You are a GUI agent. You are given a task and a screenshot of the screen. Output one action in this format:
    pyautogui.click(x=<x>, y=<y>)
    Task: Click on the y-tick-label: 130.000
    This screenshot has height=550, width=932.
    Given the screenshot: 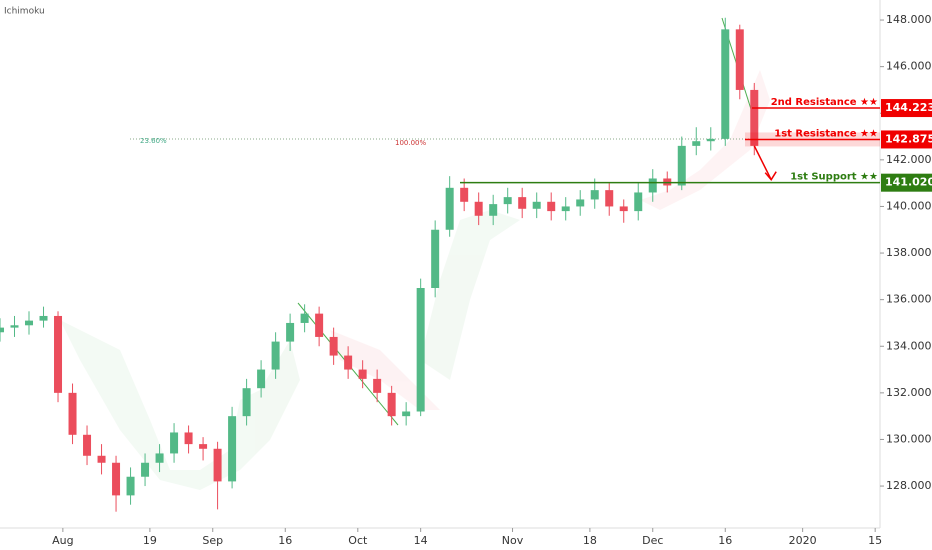 What is the action you would take?
    pyautogui.click(x=909, y=438)
    